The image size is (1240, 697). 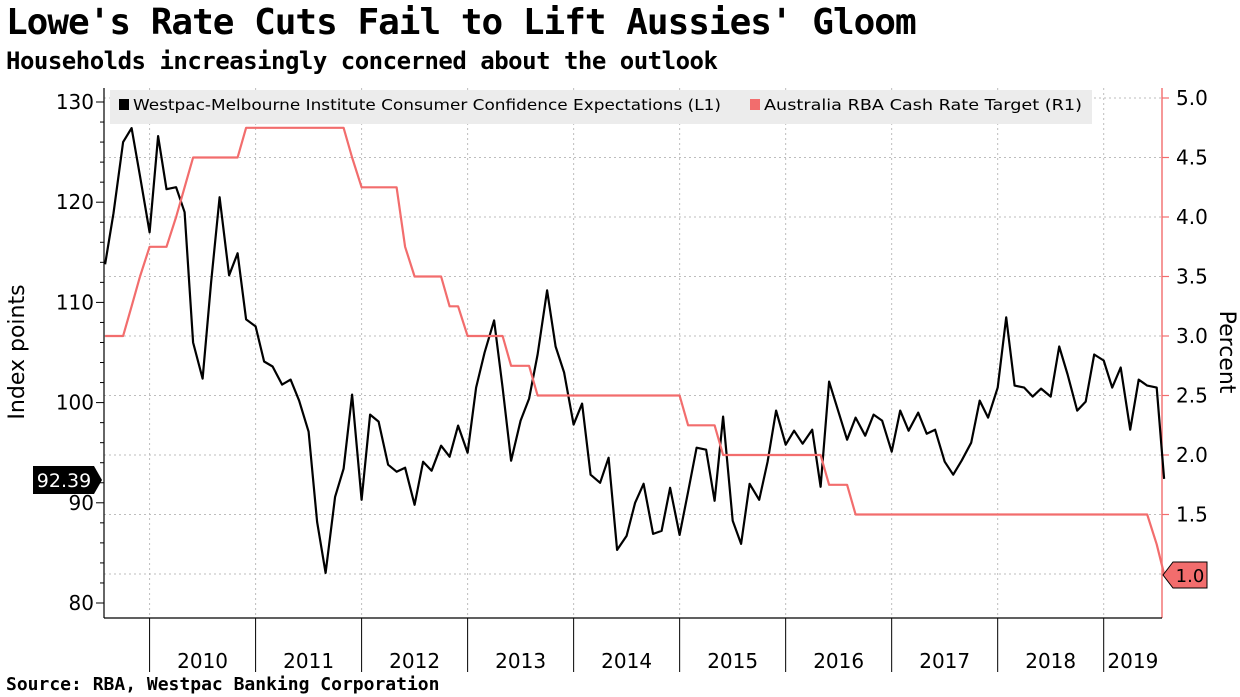 I want to click on y-axis-label-left: Index points, so click(x=17, y=351).